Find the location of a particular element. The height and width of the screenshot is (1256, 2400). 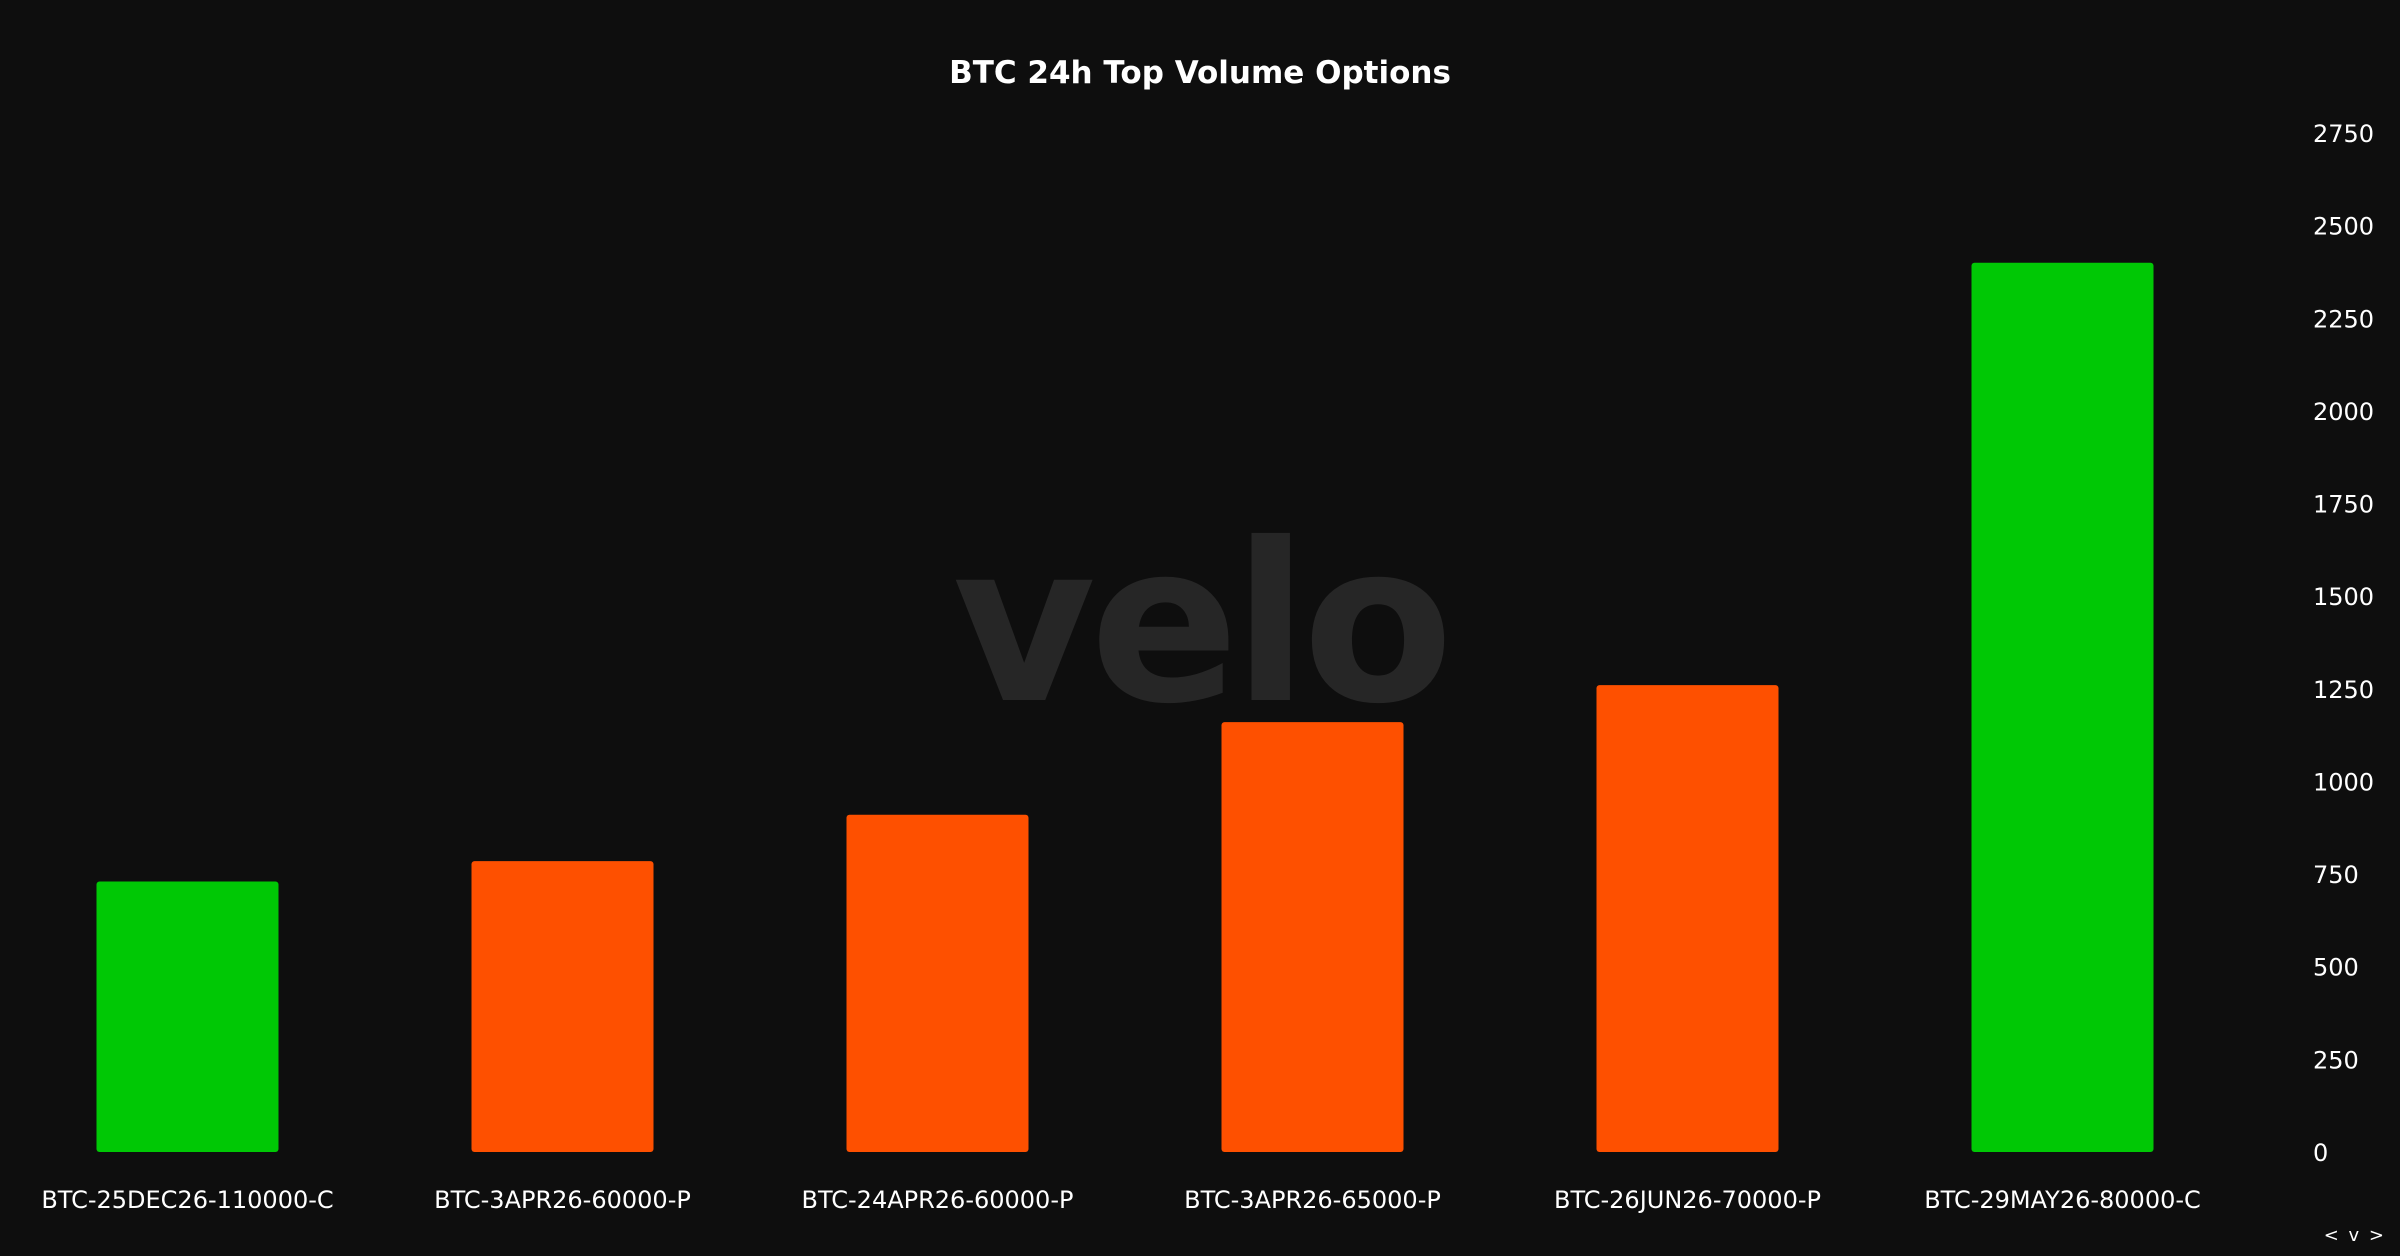

y-tick-label: 2250 is located at coordinates (2343, 319).